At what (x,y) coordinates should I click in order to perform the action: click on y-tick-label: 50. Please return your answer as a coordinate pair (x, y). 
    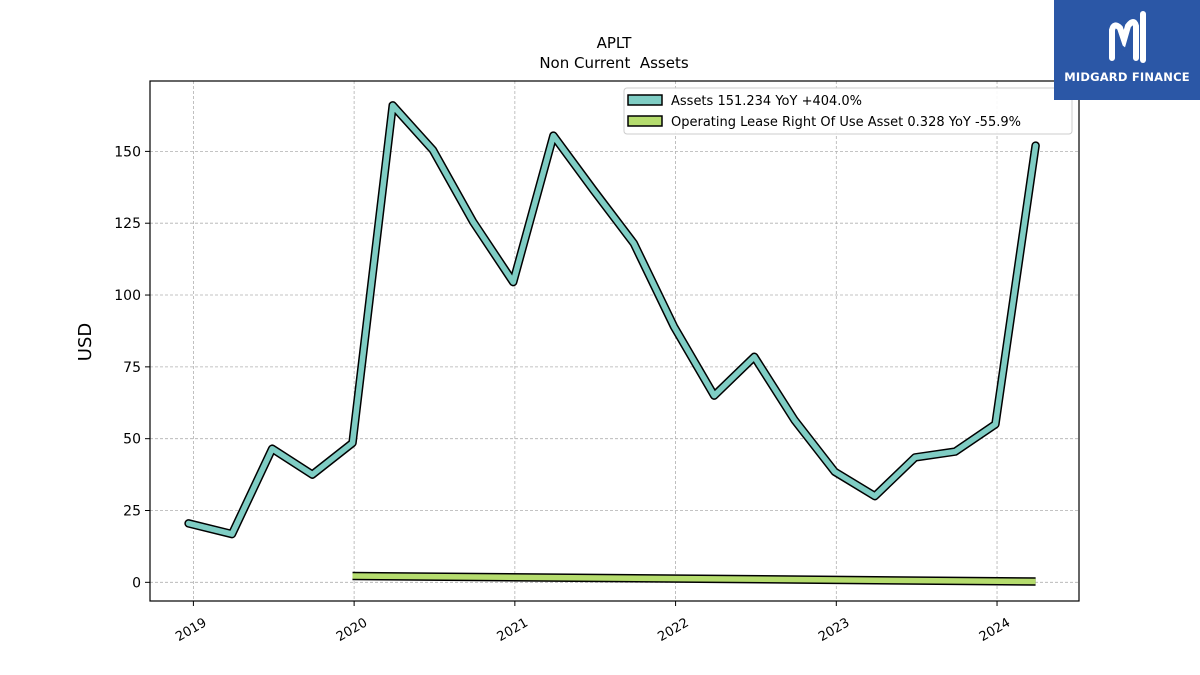
    Looking at the image, I should click on (132, 440).